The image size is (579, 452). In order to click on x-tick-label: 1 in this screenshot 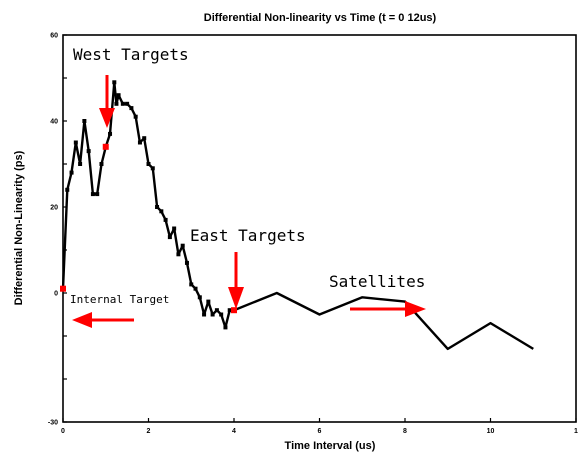, I will do `click(576, 431)`.